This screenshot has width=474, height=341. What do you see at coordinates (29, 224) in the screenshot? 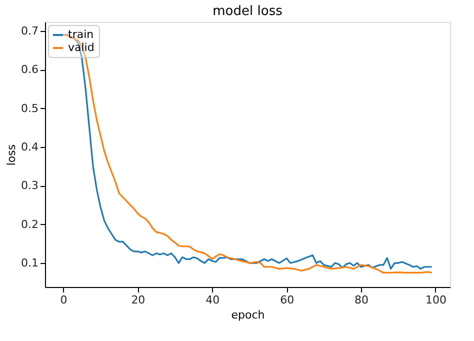
I see `y-tick-label: 0.2` at bounding box center [29, 224].